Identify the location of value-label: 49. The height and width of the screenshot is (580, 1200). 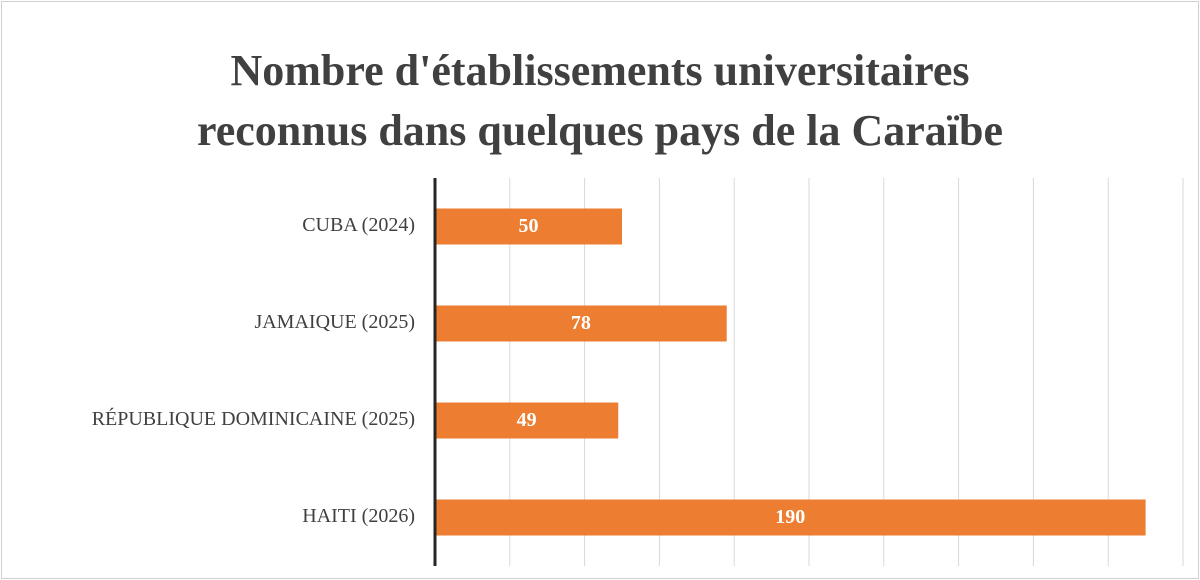
(527, 420).